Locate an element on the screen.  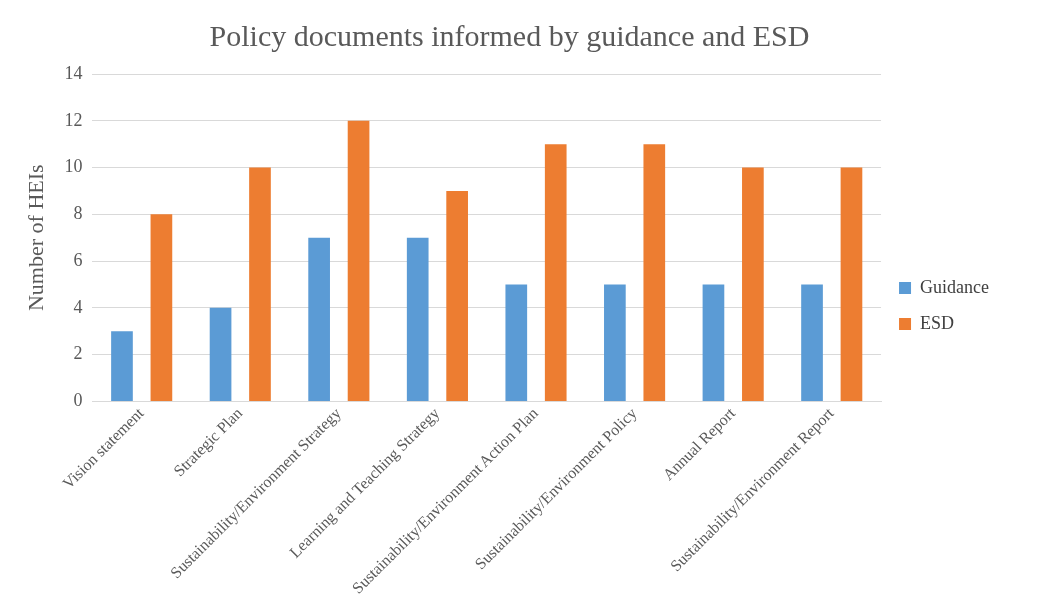
y-tick-label: 10 is located at coordinates (73, 166).